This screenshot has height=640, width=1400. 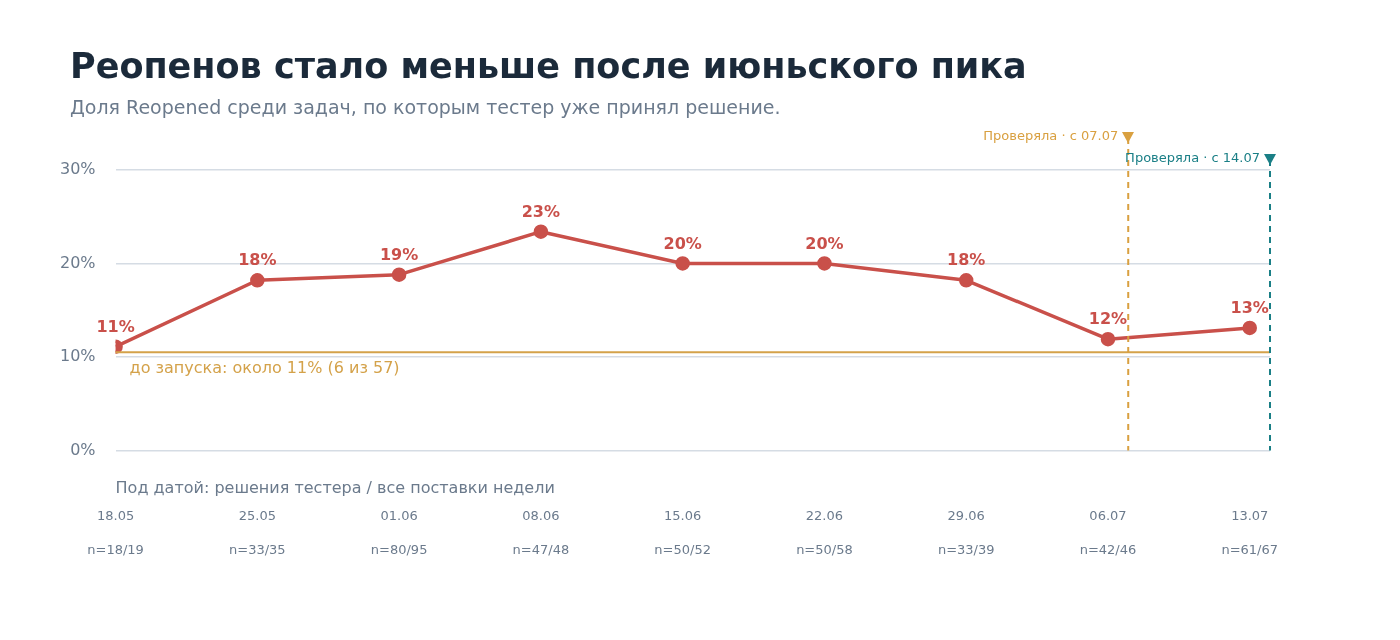 What do you see at coordinates (78, 169) in the screenshot?
I see `y-tick-label: 30%` at bounding box center [78, 169].